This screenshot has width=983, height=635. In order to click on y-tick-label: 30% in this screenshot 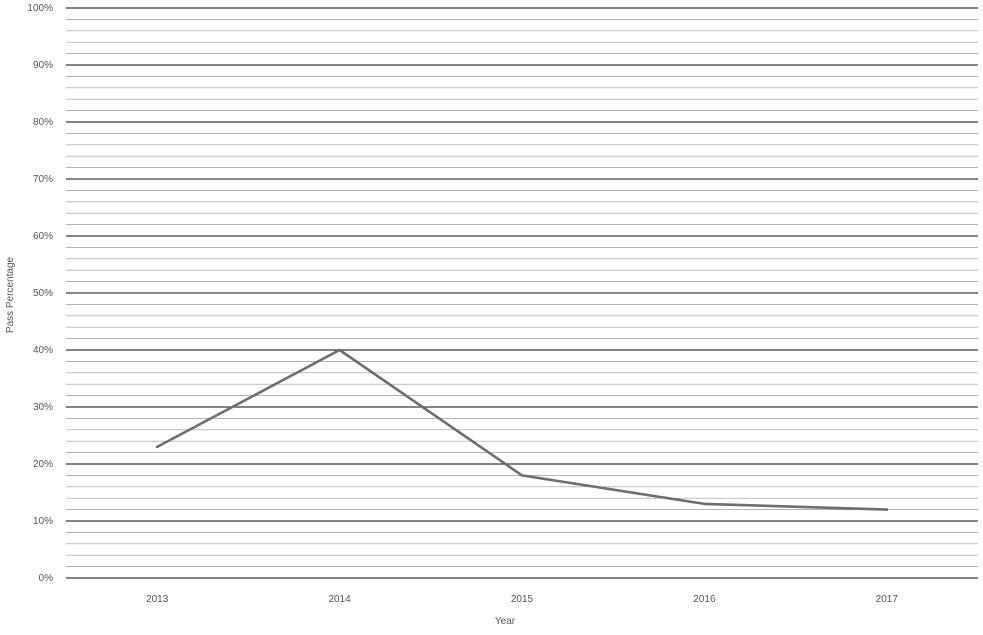, I will do `click(43, 407)`.